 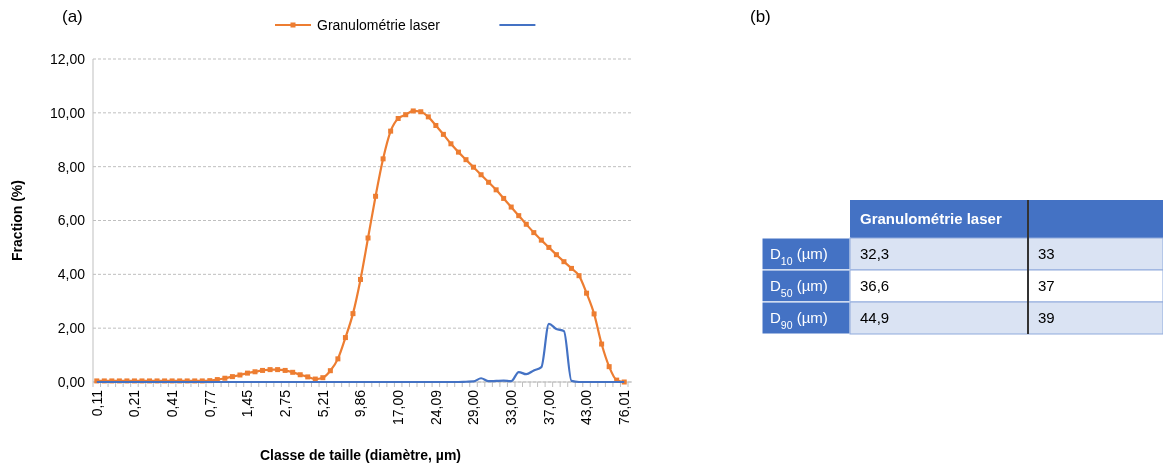 I want to click on y-tick-label: 2,00, so click(x=71, y=328).